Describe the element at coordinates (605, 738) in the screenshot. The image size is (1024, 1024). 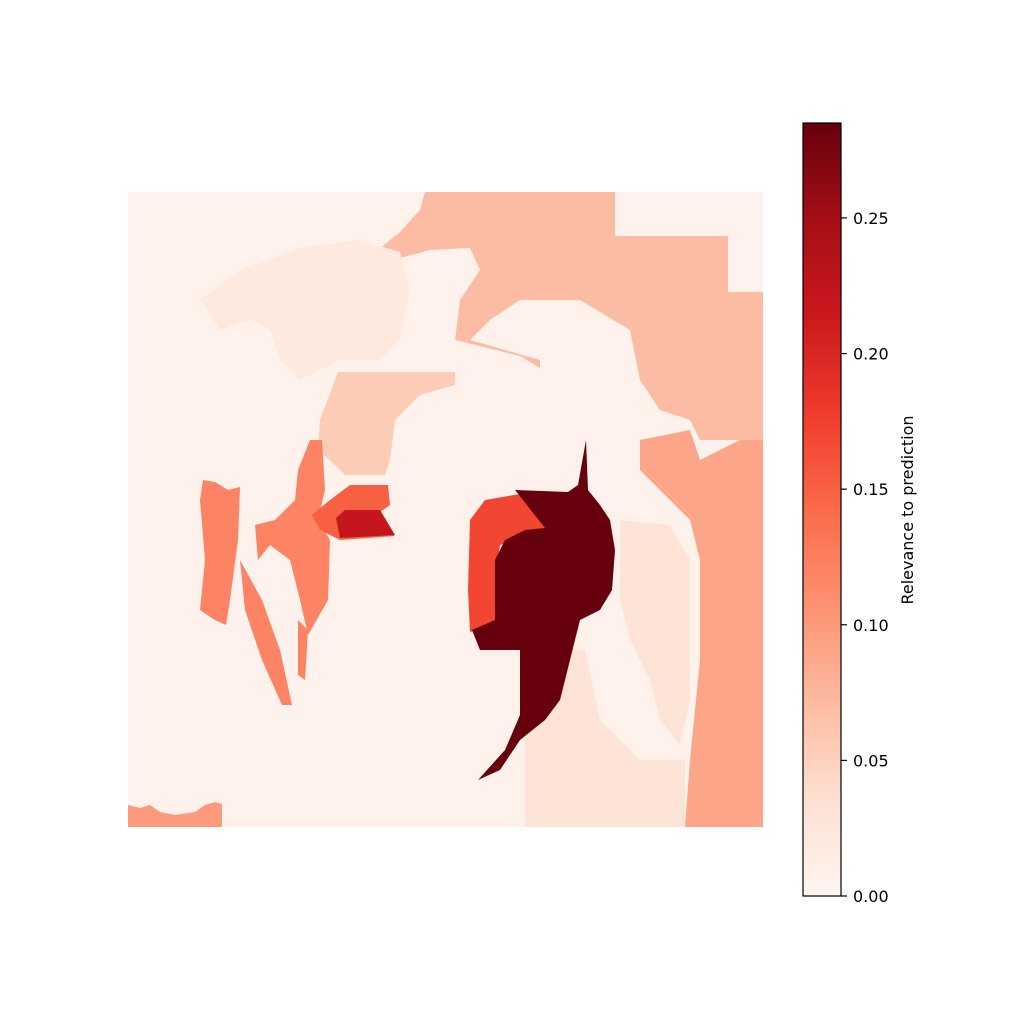
I see `region-right-cheek` at that location.